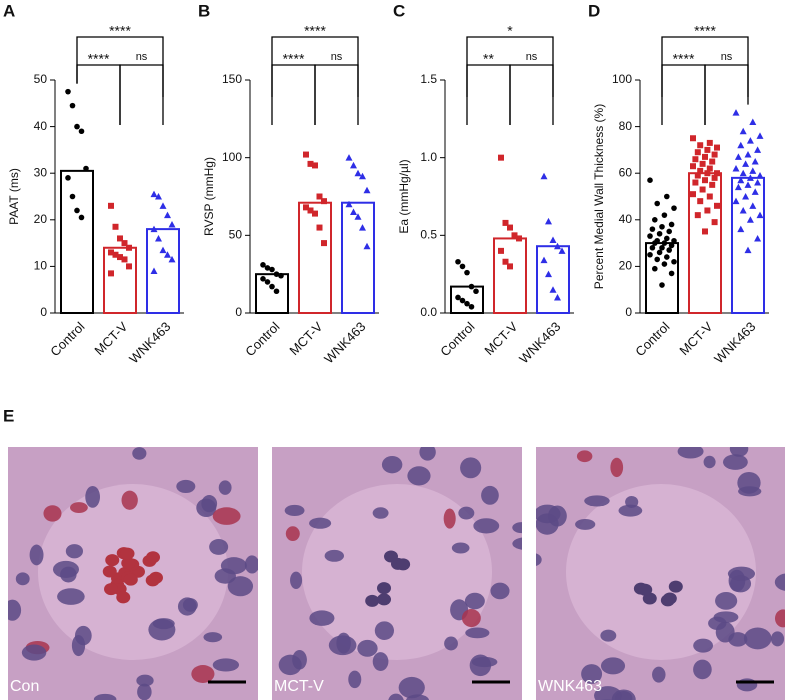 Image resolution: width=785 pixels, height=700 pixels. What do you see at coordinates (570, 686) in the screenshot?
I see `image-caption: WNK463` at bounding box center [570, 686].